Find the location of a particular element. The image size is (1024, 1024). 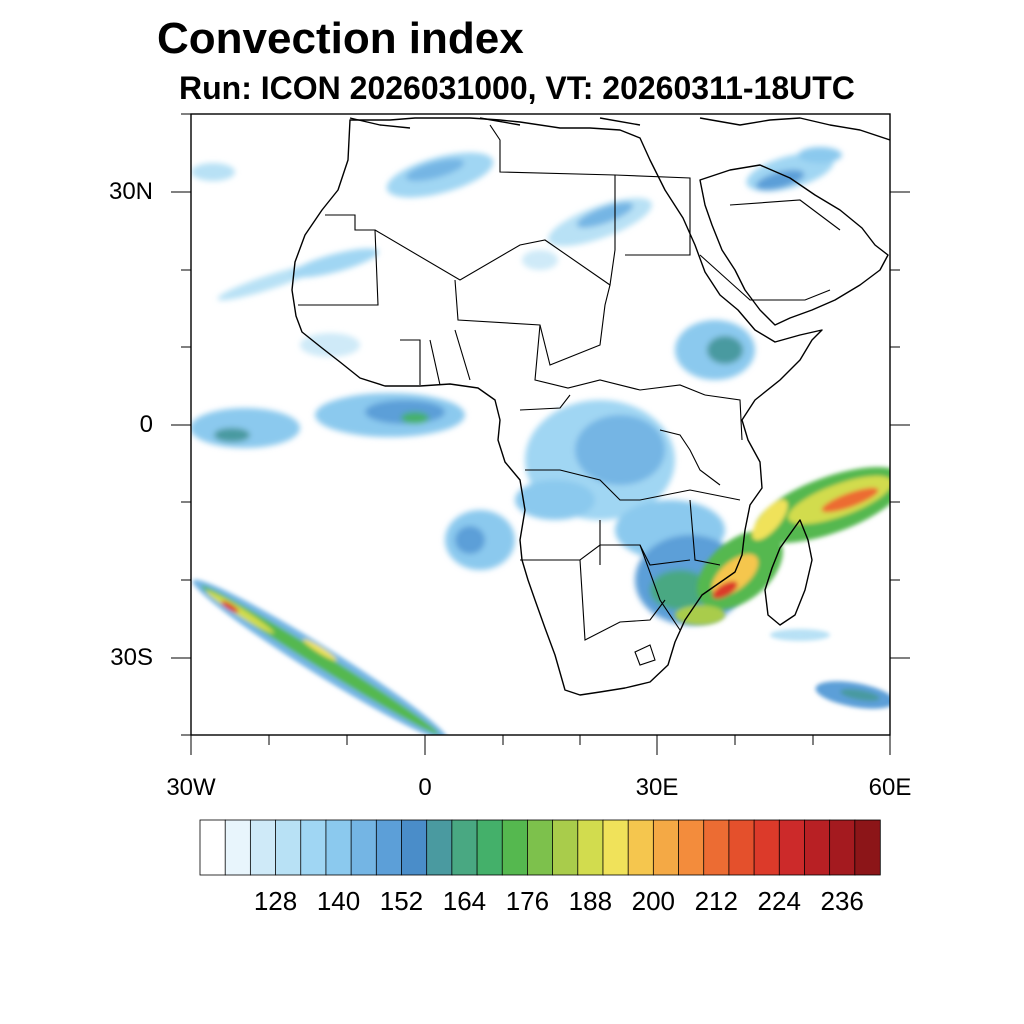

colorbar-label: 176 is located at coordinates (527, 901).